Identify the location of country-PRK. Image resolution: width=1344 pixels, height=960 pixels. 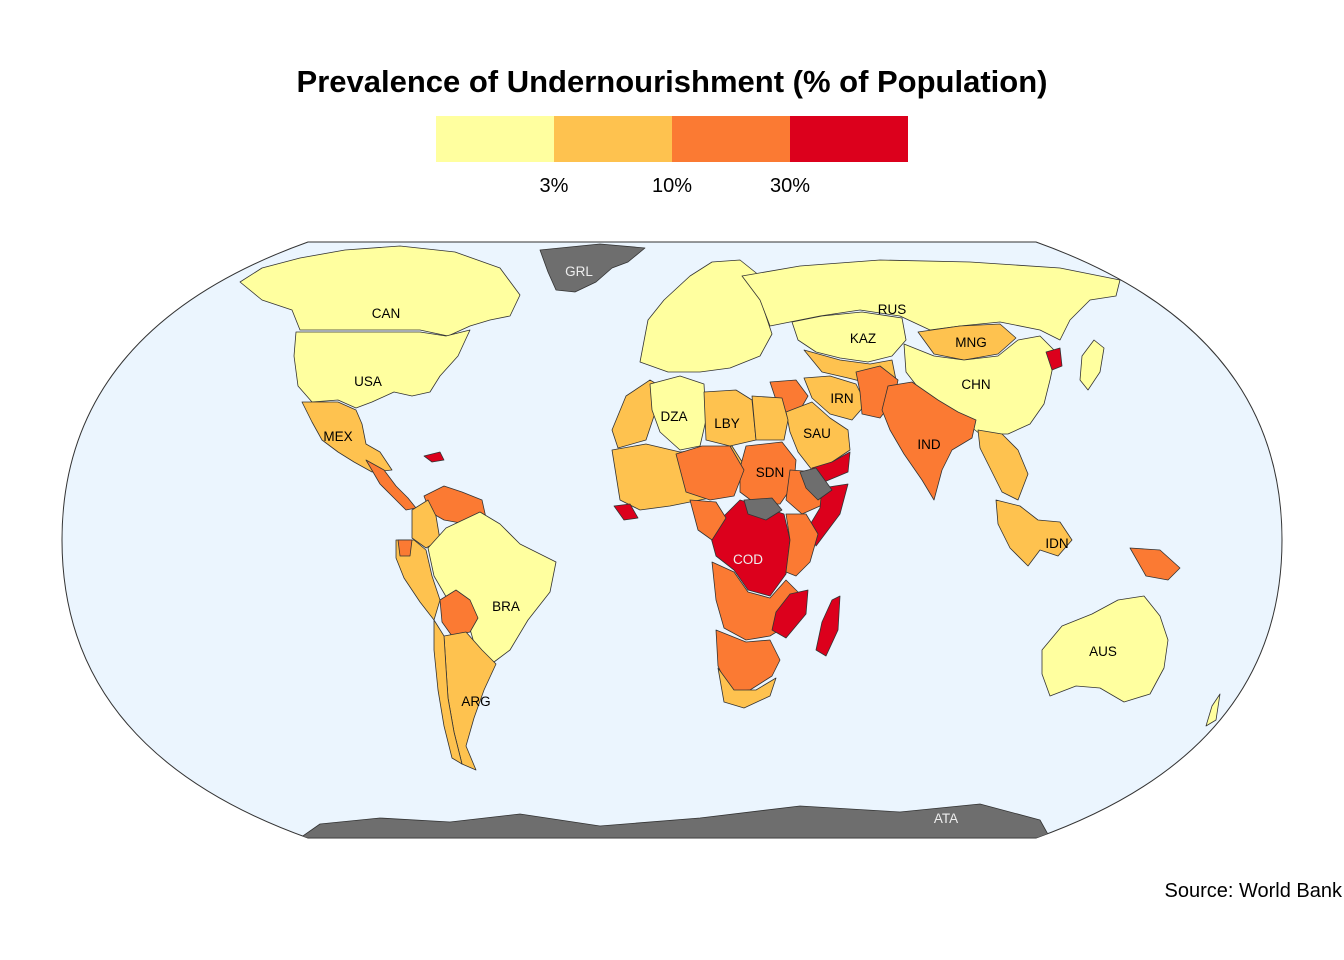
(1054, 359).